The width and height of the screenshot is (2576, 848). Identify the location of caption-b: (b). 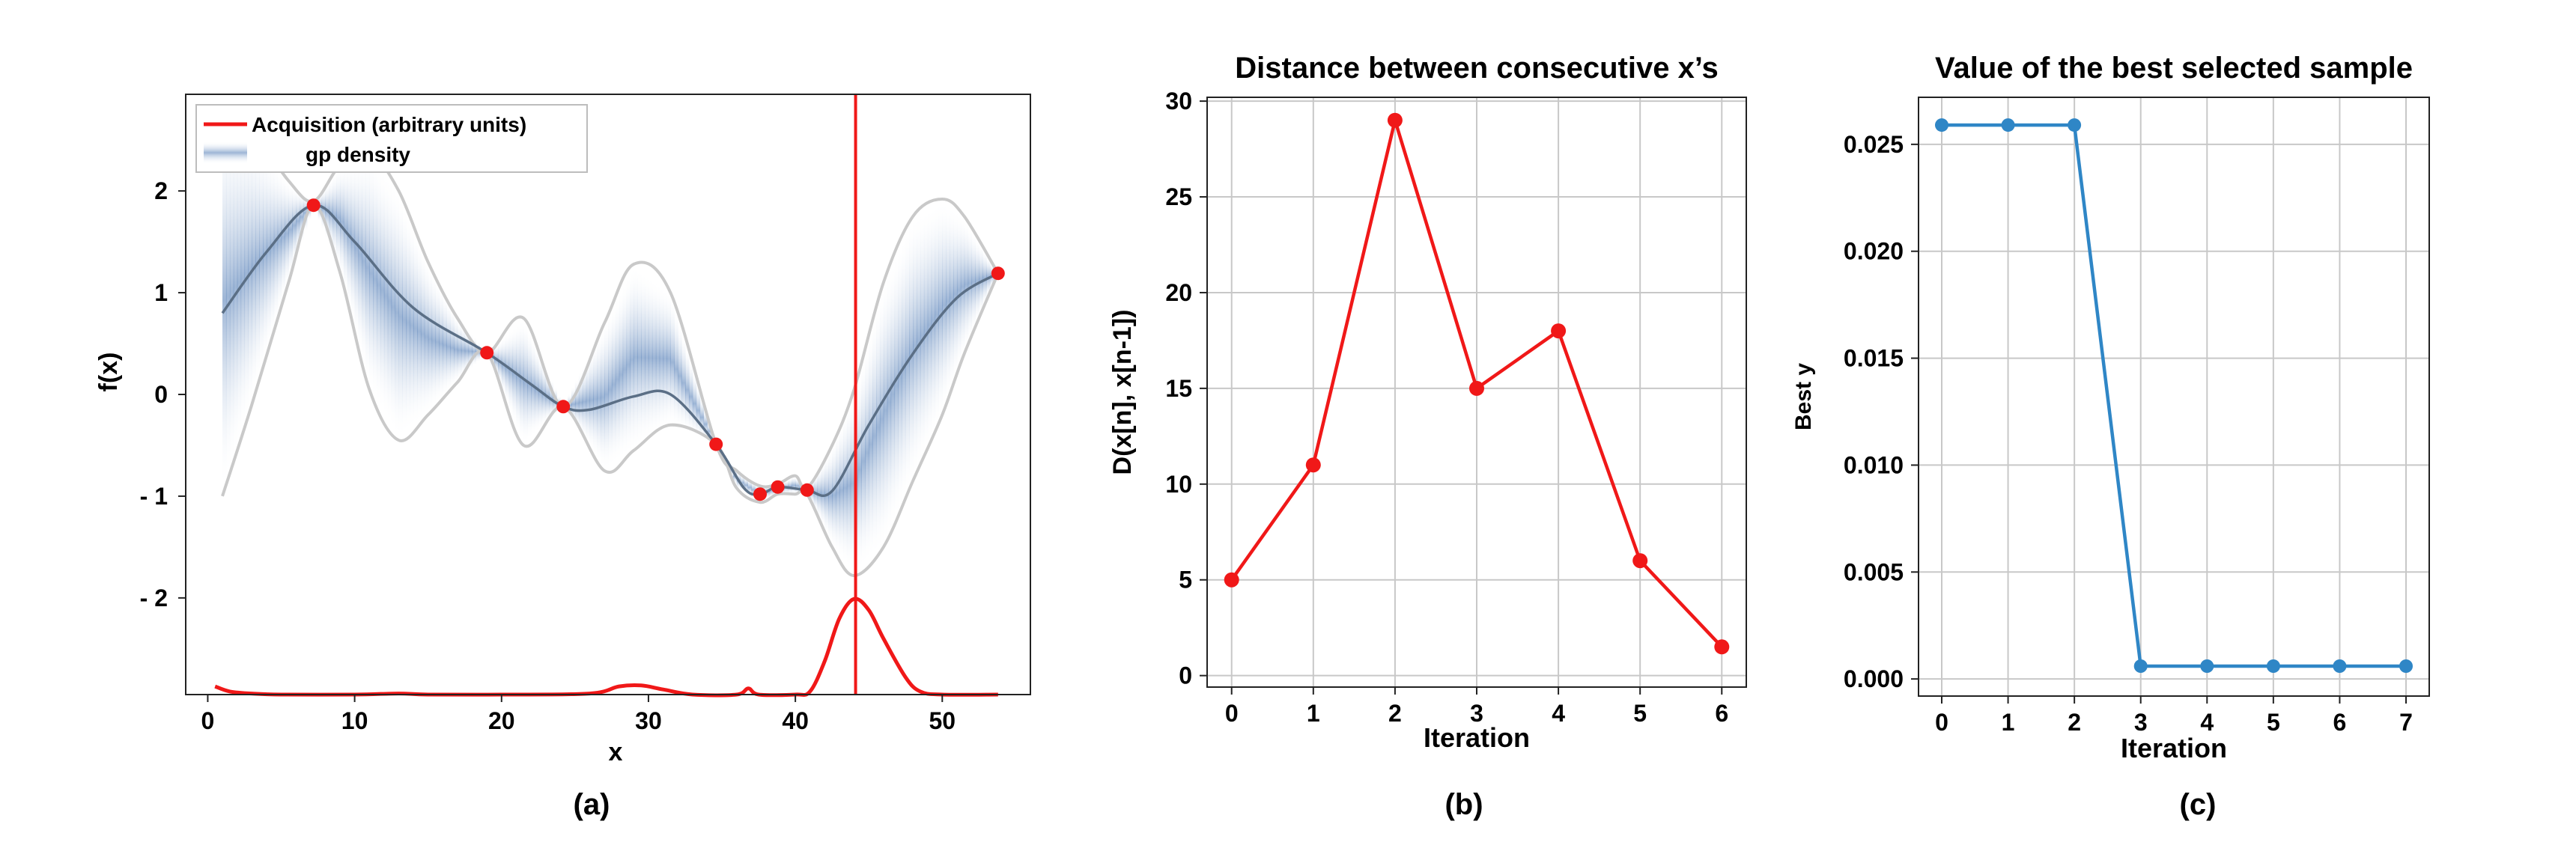
(1464, 804).